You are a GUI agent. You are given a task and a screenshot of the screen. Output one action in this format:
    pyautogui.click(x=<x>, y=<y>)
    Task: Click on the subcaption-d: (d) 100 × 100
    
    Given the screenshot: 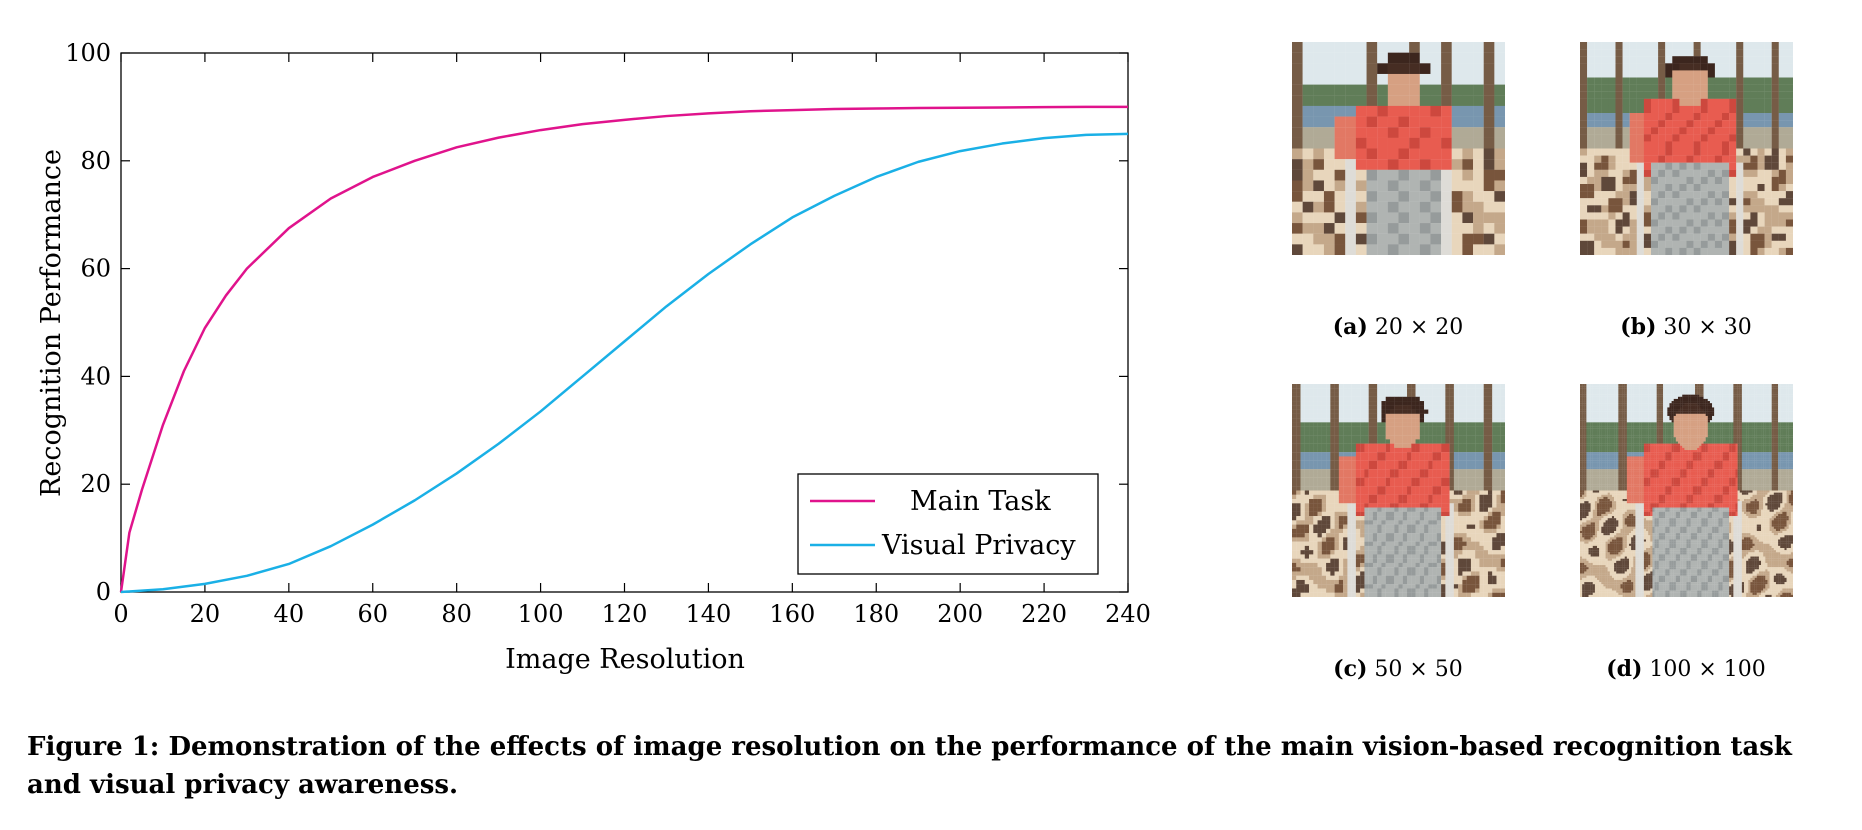 What is the action you would take?
    pyautogui.click(x=1686, y=669)
    